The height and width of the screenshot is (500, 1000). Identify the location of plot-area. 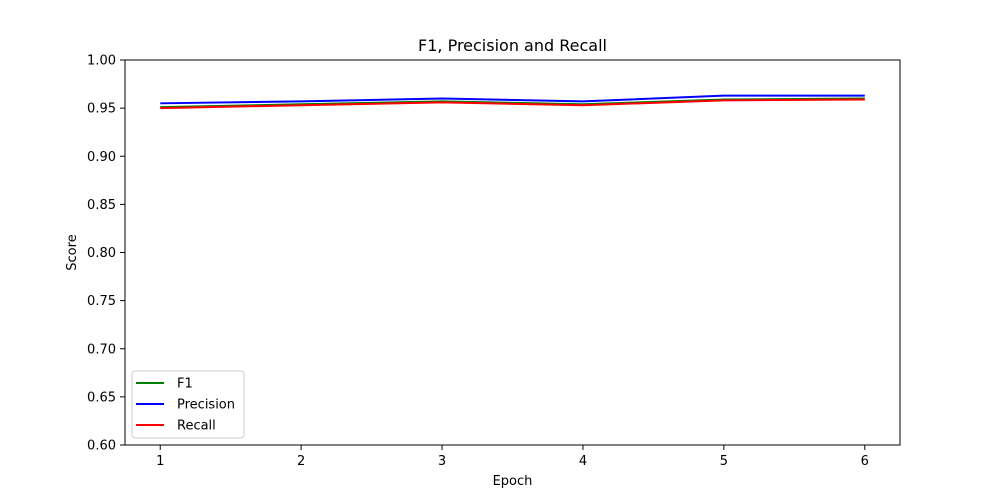
(512, 102).